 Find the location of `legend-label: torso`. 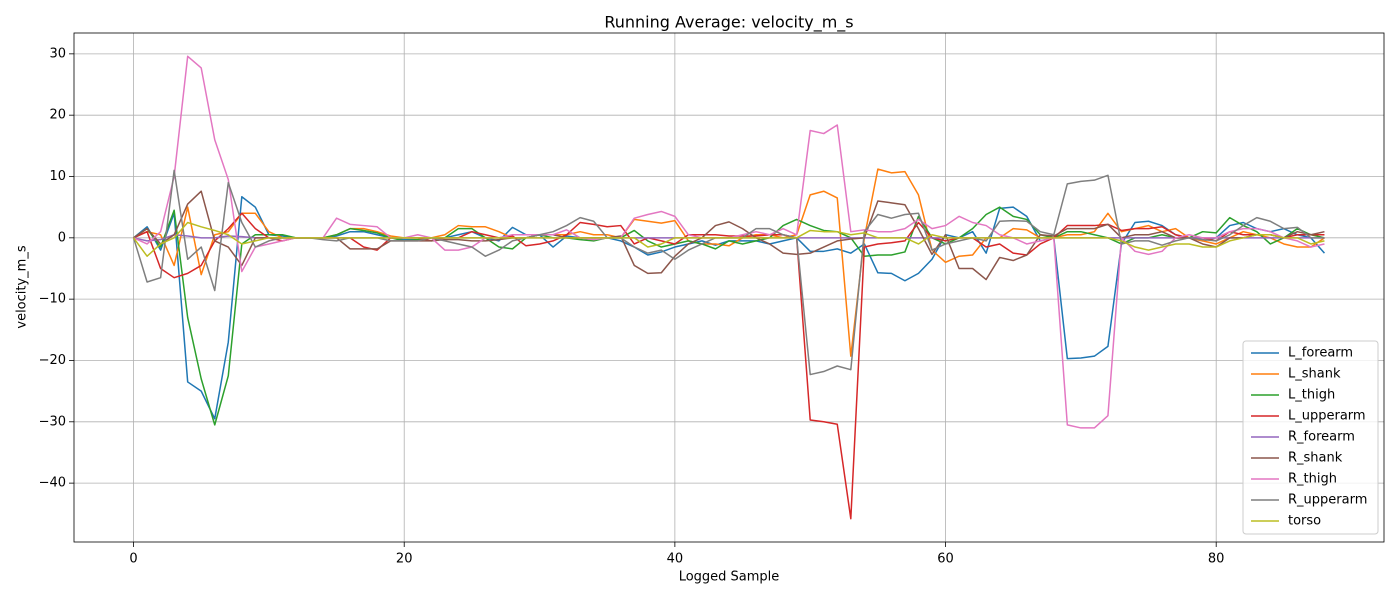

legend-label: torso is located at coordinates (1304, 521).